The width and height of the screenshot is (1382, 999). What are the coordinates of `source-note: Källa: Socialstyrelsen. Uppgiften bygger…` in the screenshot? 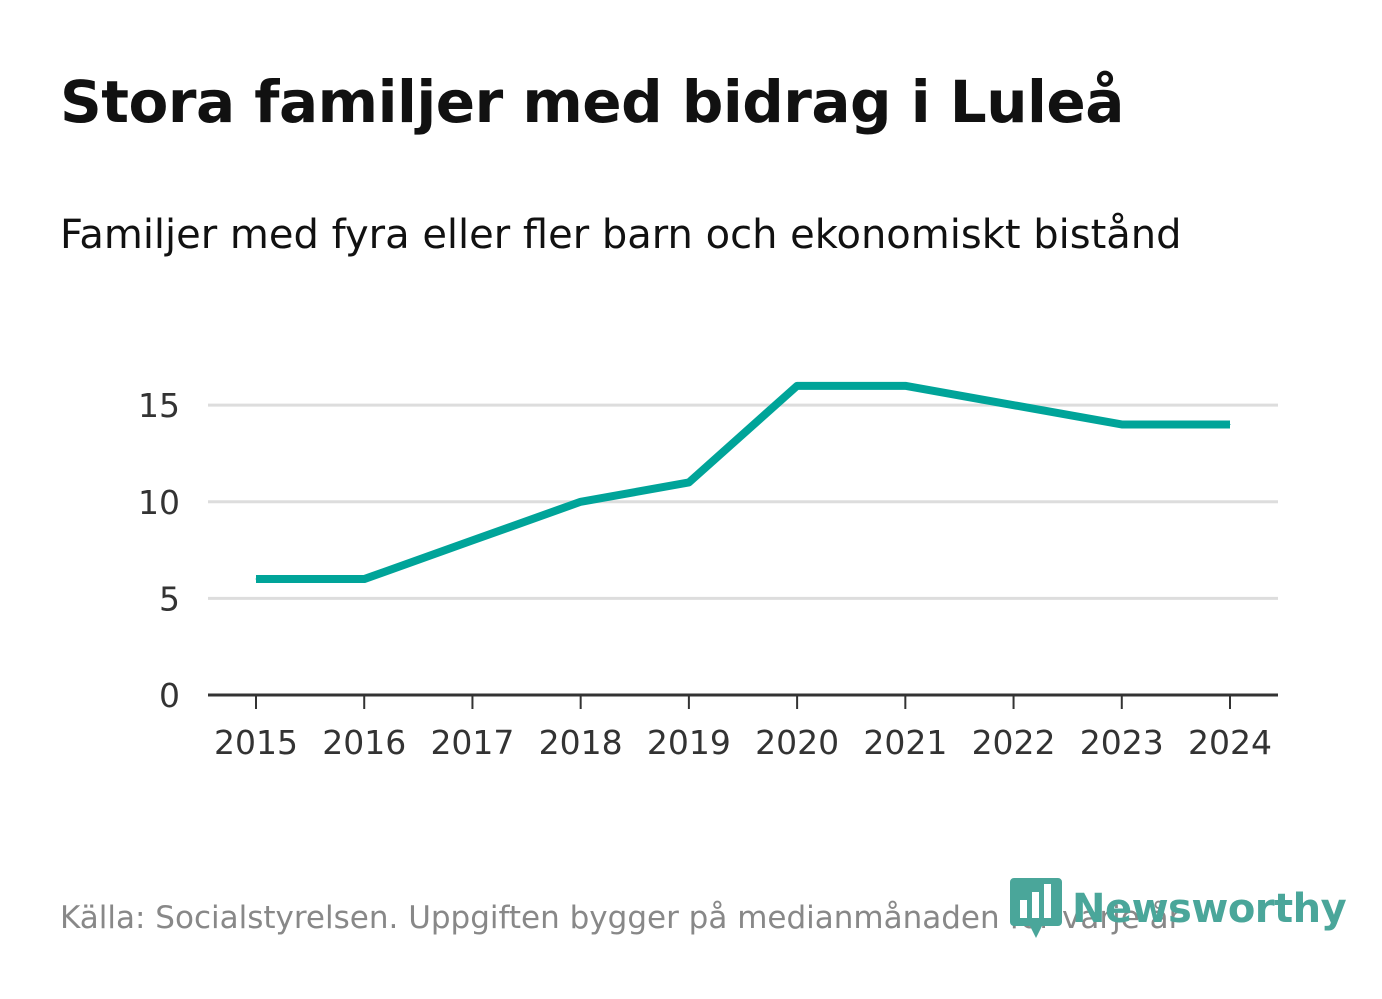 It's located at (621, 918).